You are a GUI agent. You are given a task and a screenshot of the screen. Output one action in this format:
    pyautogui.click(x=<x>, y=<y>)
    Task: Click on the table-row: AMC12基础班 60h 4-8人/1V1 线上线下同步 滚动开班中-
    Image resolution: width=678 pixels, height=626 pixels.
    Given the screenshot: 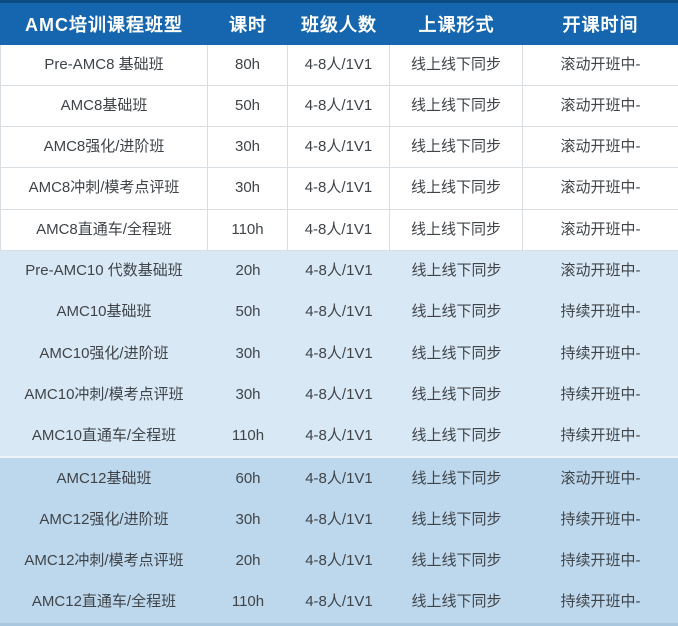 What is the action you would take?
    pyautogui.click(x=339, y=478)
    